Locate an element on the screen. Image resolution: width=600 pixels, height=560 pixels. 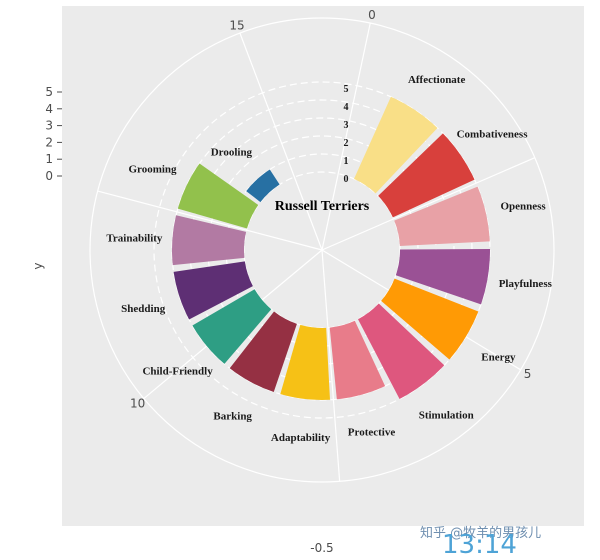
category-label: Child-Friendly is located at coordinates (177, 371).